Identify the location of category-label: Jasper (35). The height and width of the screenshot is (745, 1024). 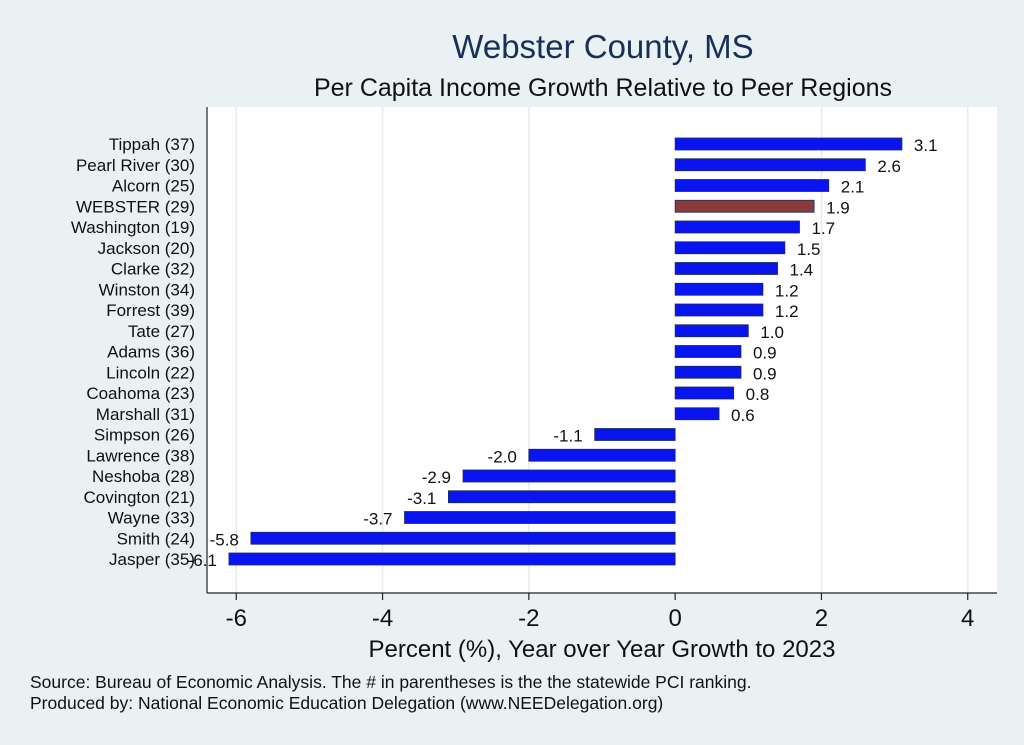
(152, 559).